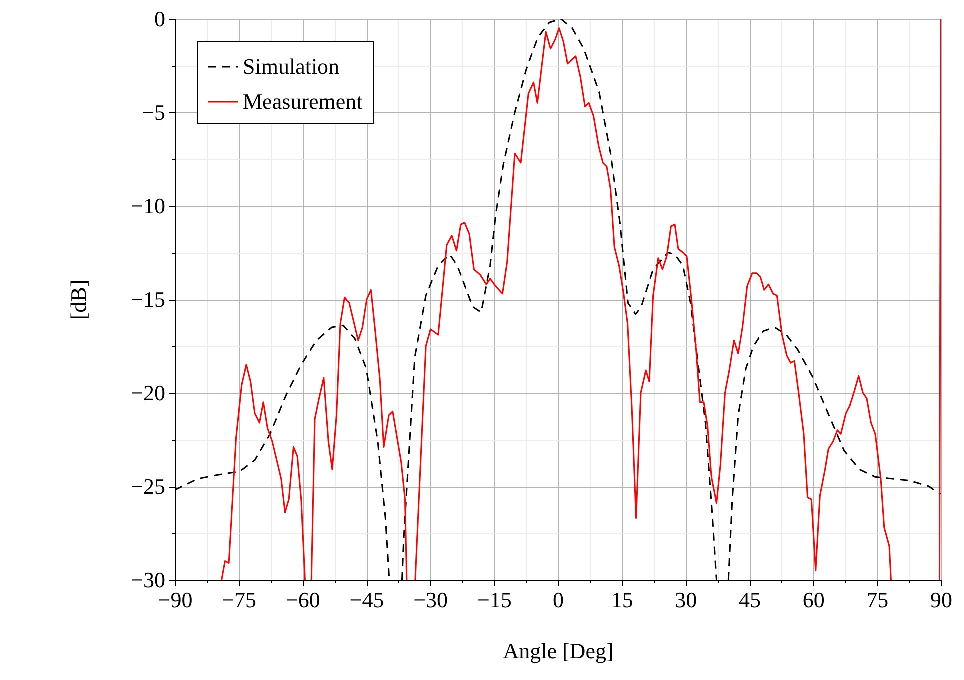  Describe the element at coordinates (154, 112) in the screenshot. I see `y-tick-label: −5` at that location.